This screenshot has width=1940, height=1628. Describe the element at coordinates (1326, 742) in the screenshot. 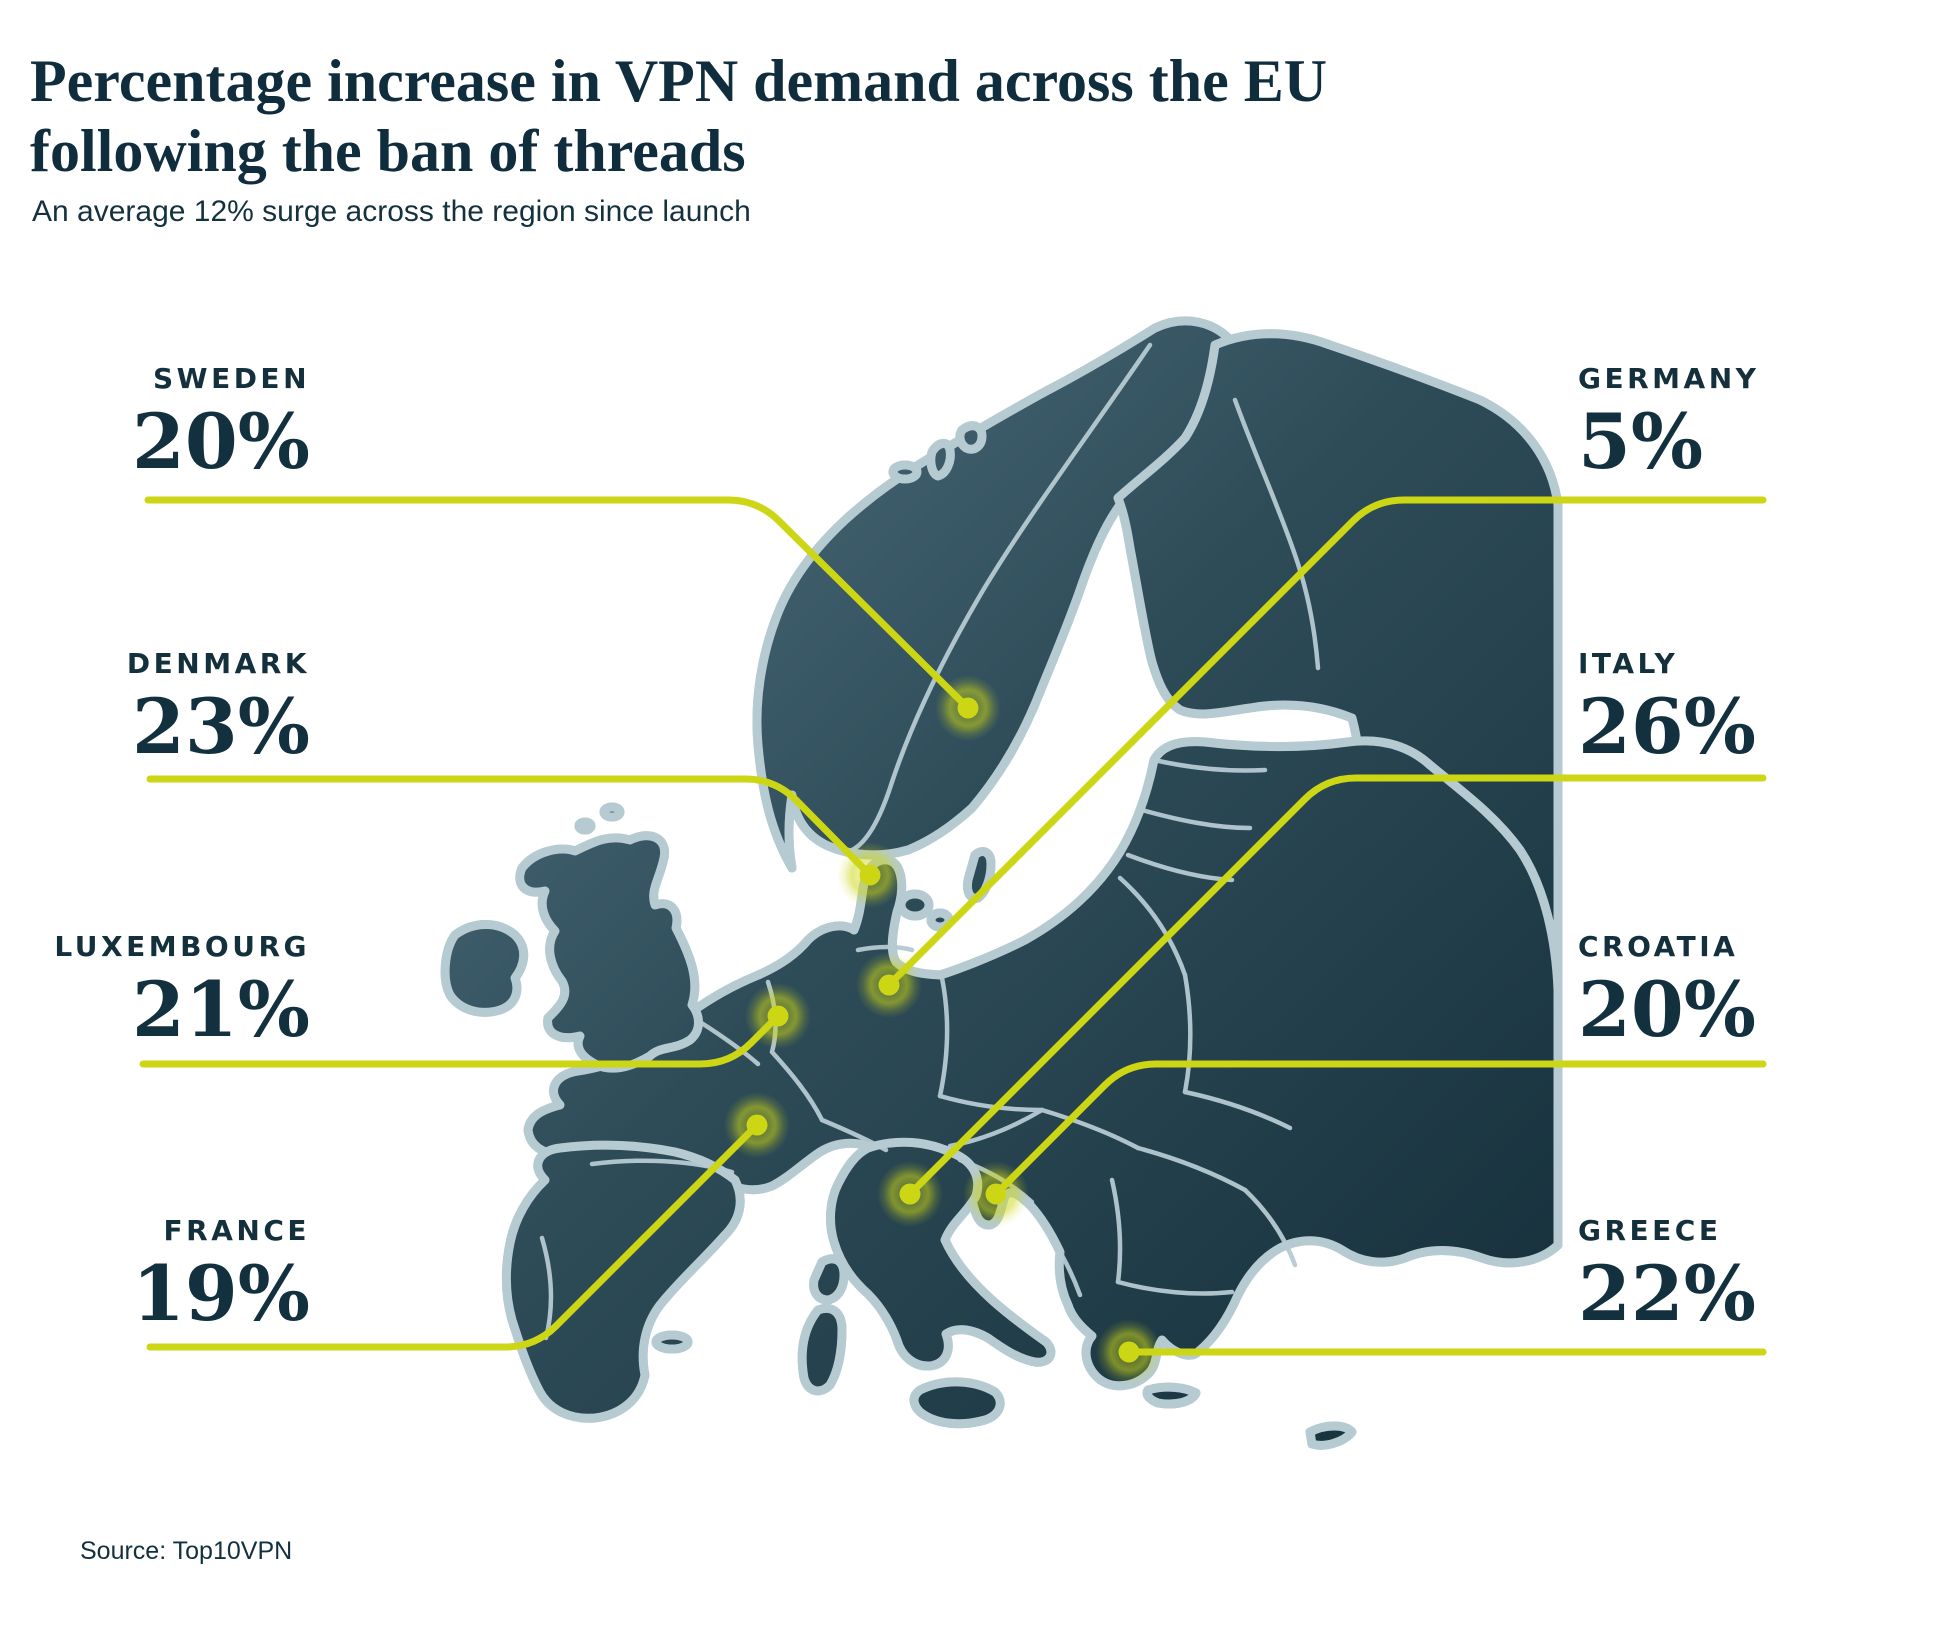

I see `callout-line-germany` at that location.